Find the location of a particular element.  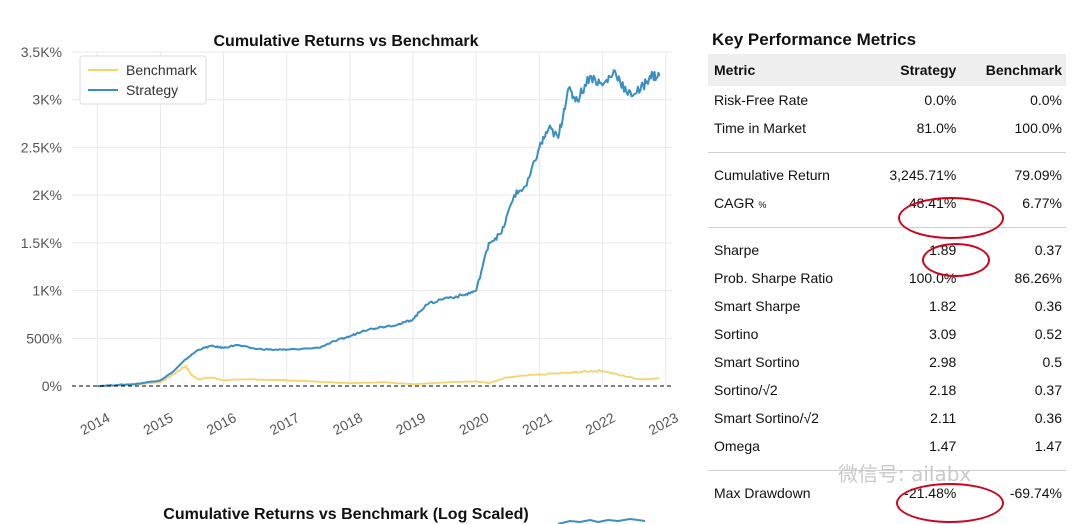

header-metric: Metric is located at coordinates (735, 70).